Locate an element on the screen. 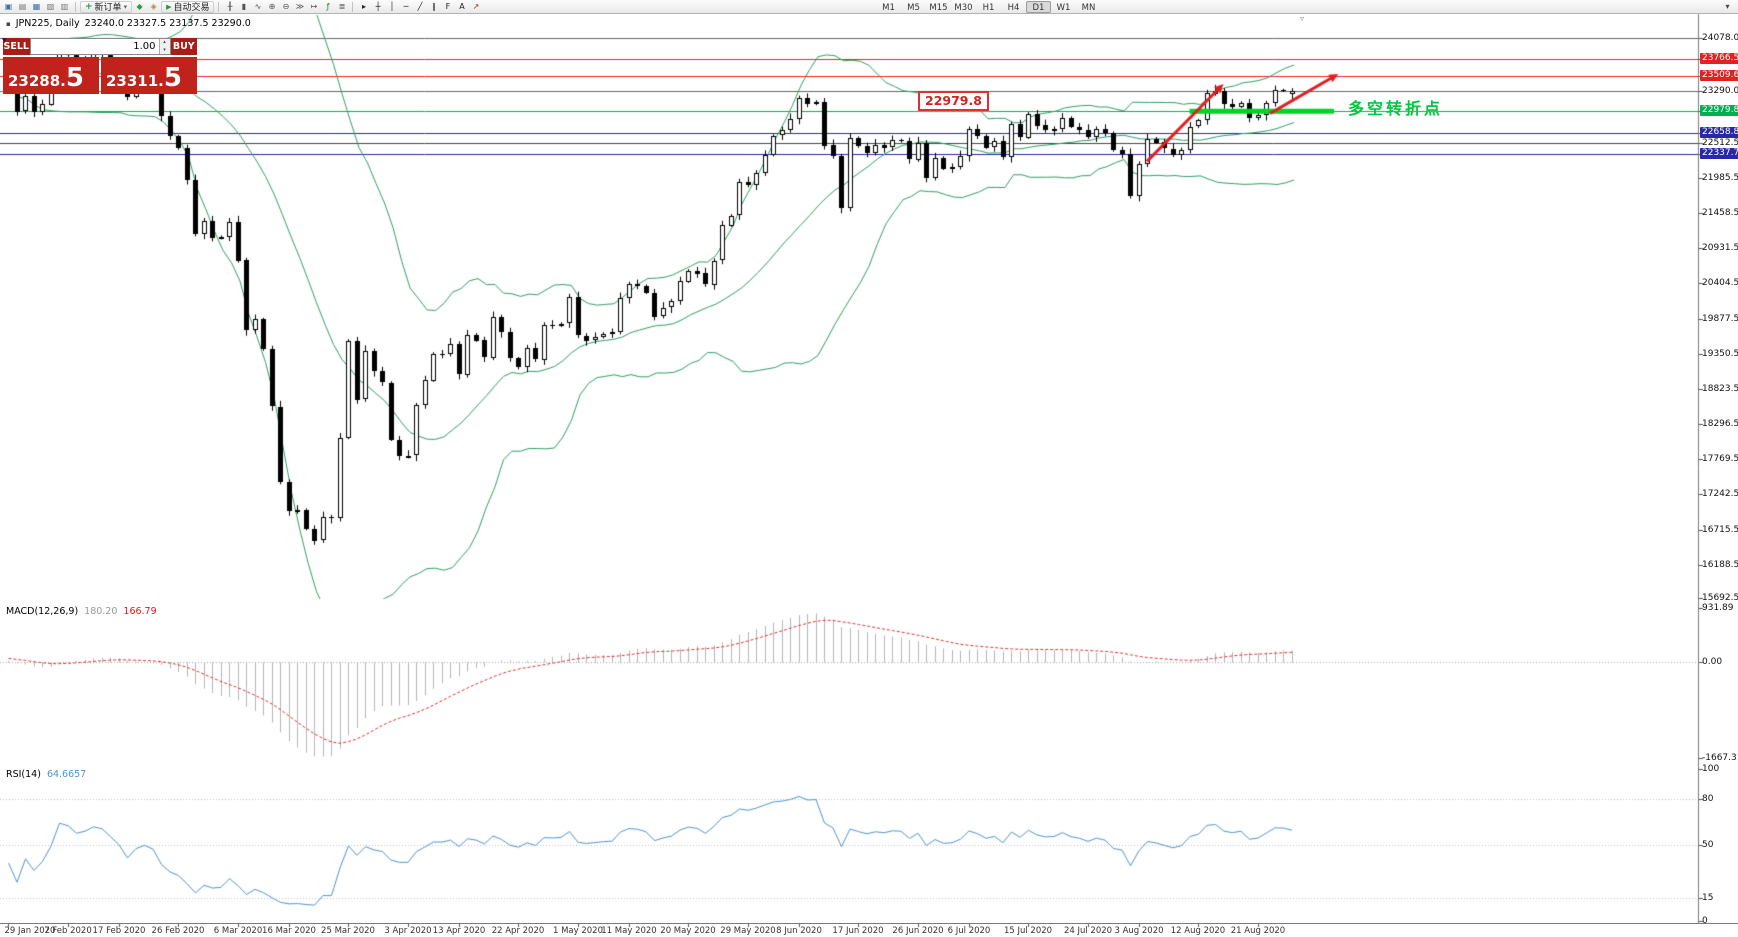 This screenshot has width=1738, height=937. market-watch-icon: ▦ is located at coordinates (36, 6).